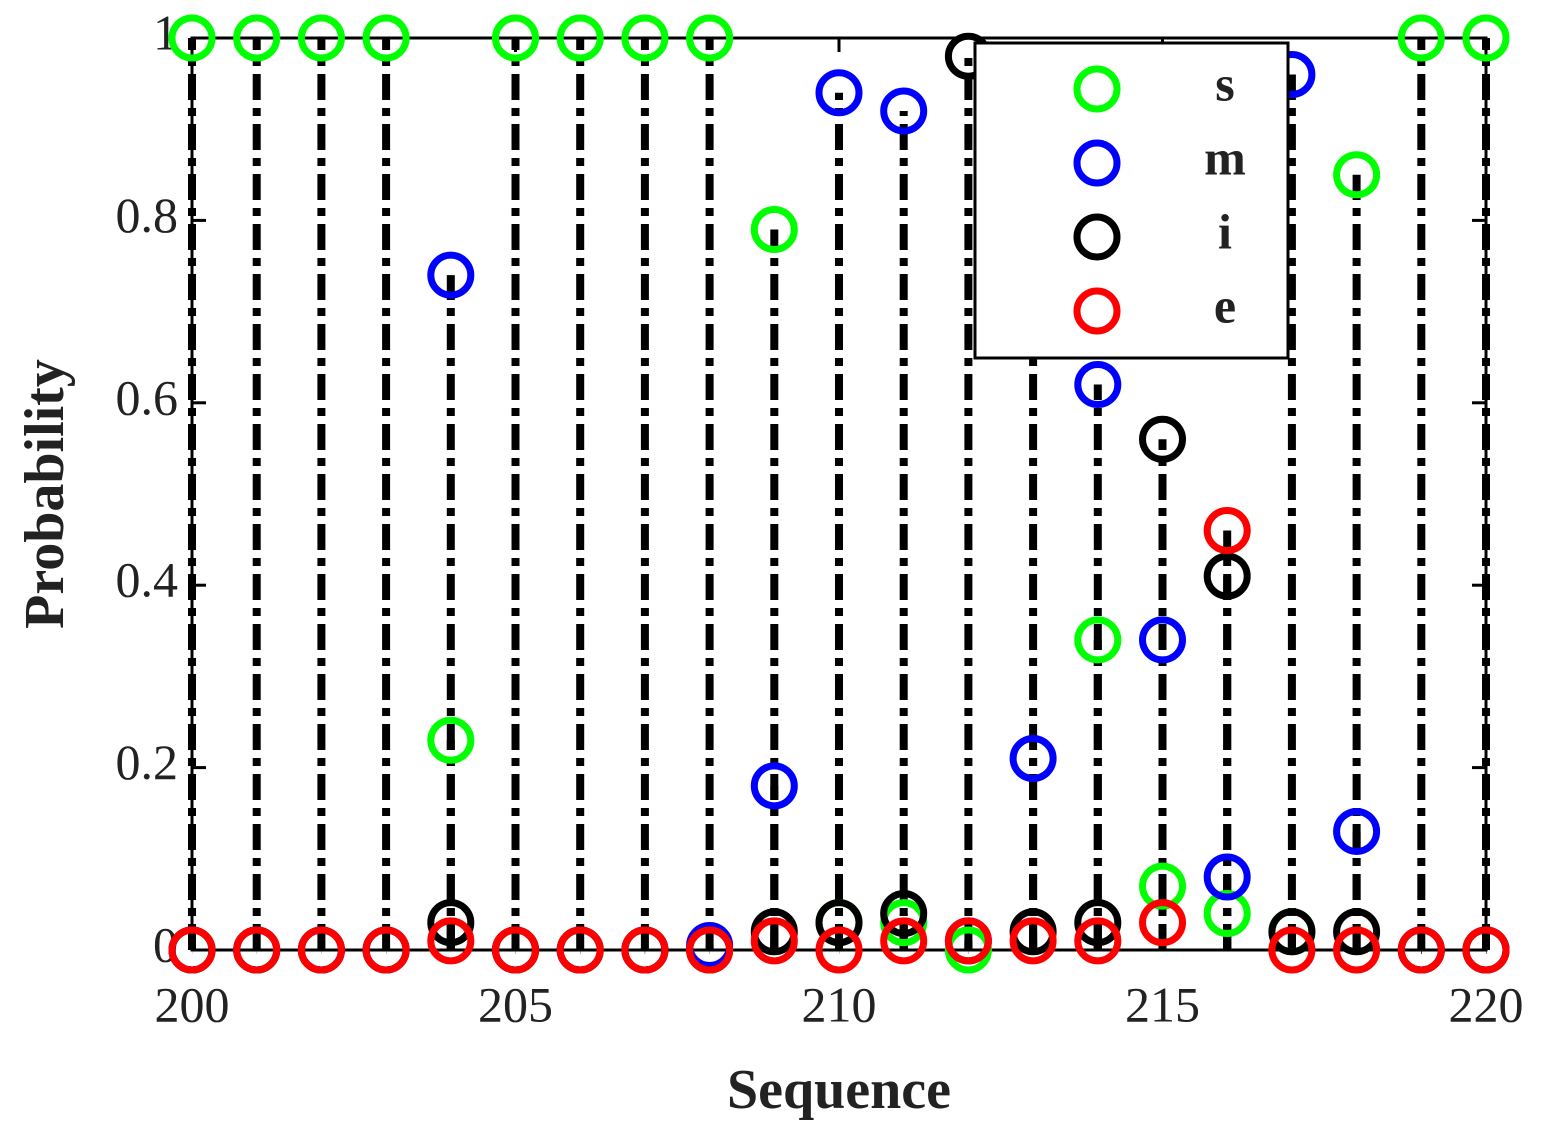  What do you see at coordinates (1225, 231) in the screenshot?
I see `legend-label: i` at bounding box center [1225, 231].